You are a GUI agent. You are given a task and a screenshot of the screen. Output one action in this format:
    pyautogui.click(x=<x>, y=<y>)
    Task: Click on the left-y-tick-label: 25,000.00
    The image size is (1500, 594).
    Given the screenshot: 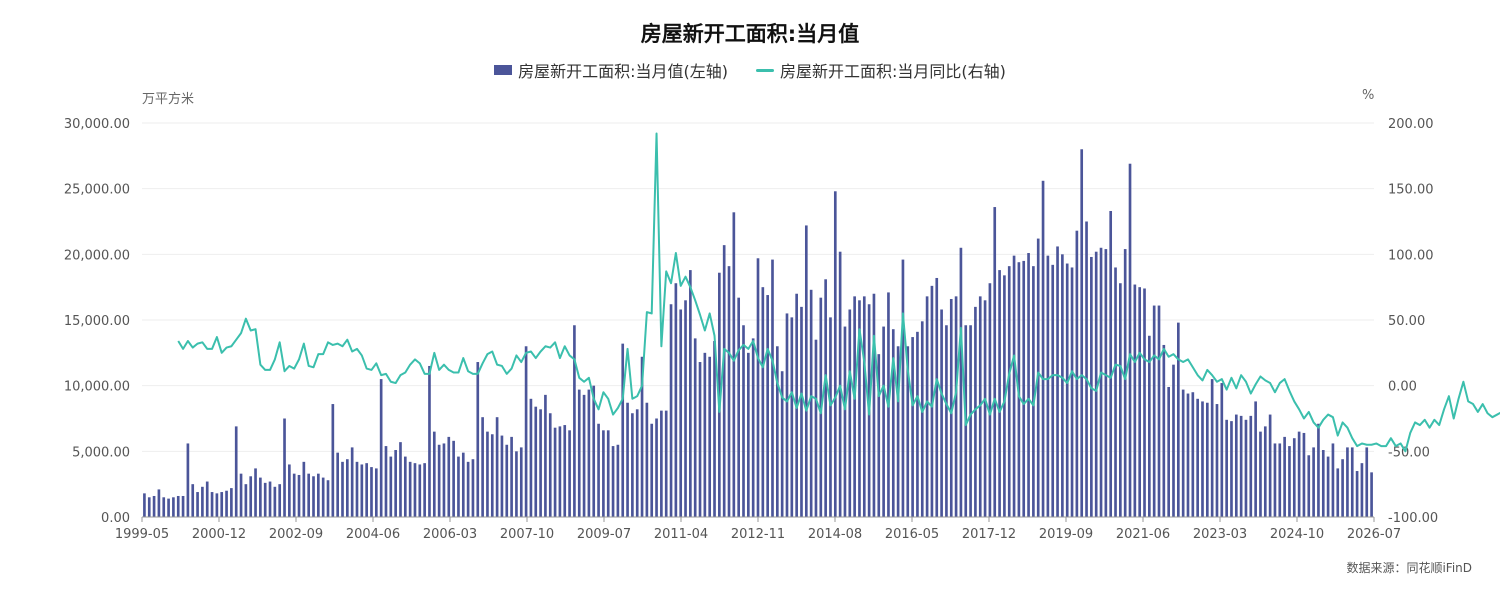 What is the action you would take?
    pyautogui.click(x=97, y=190)
    